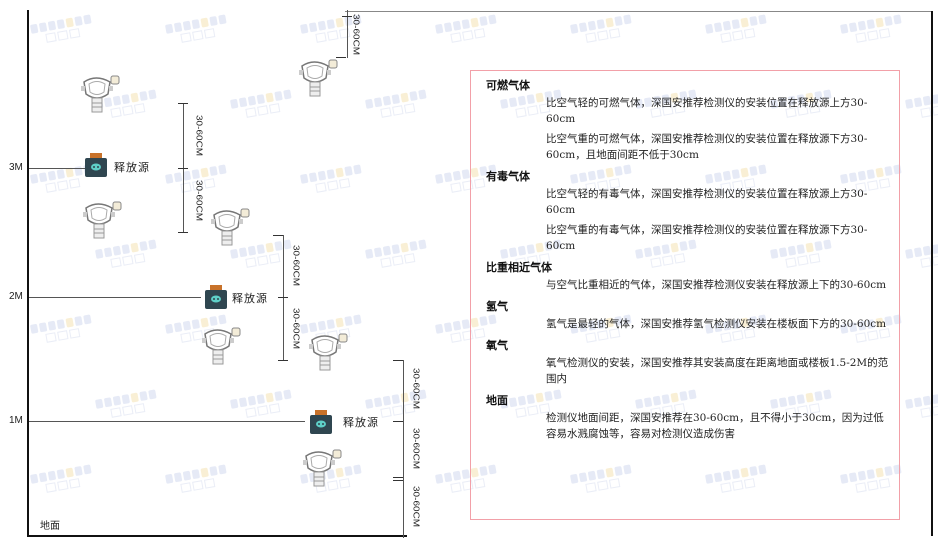  What do you see at coordinates (115, 297) in the screenshot?
I see `level-2m-line` at bounding box center [115, 297].